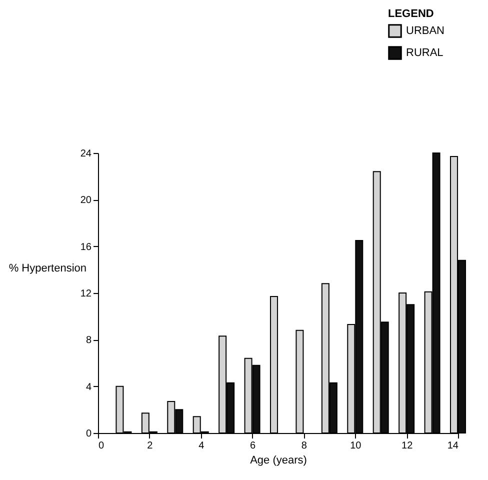 This screenshot has height=480, width=488. Describe the element at coordinates (253, 446) in the screenshot. I see `x-tick-label: 6` at that location.